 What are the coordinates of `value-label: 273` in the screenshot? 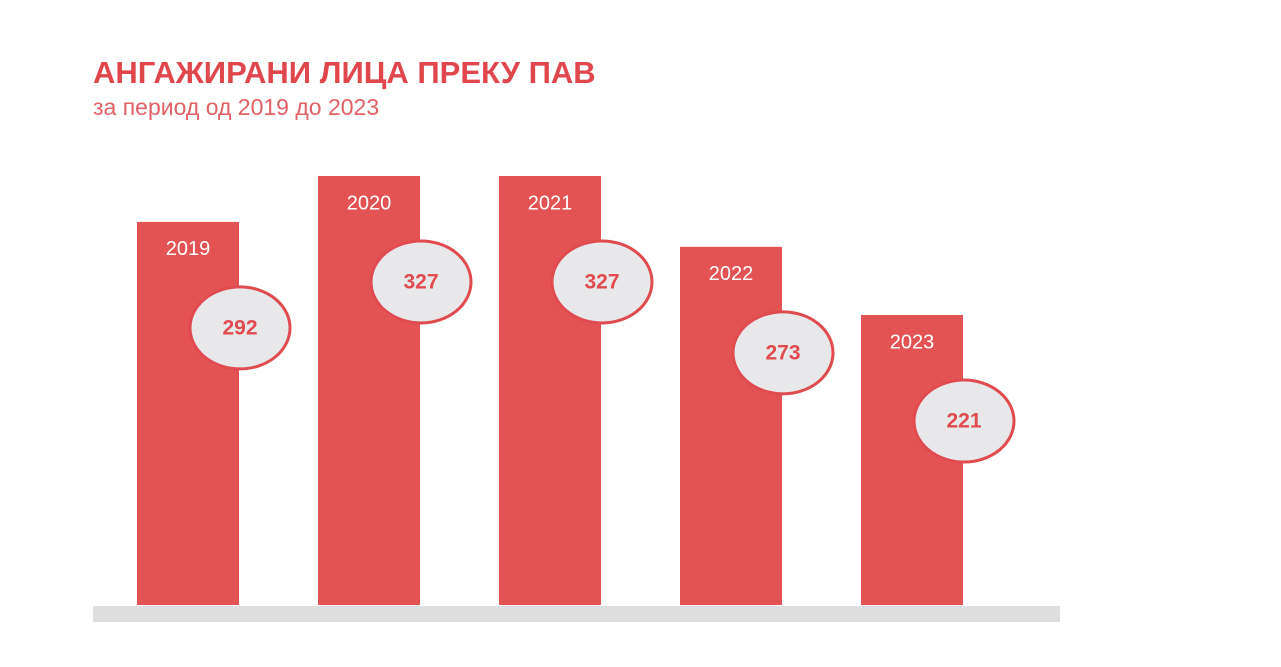 It's located at (782, 352).